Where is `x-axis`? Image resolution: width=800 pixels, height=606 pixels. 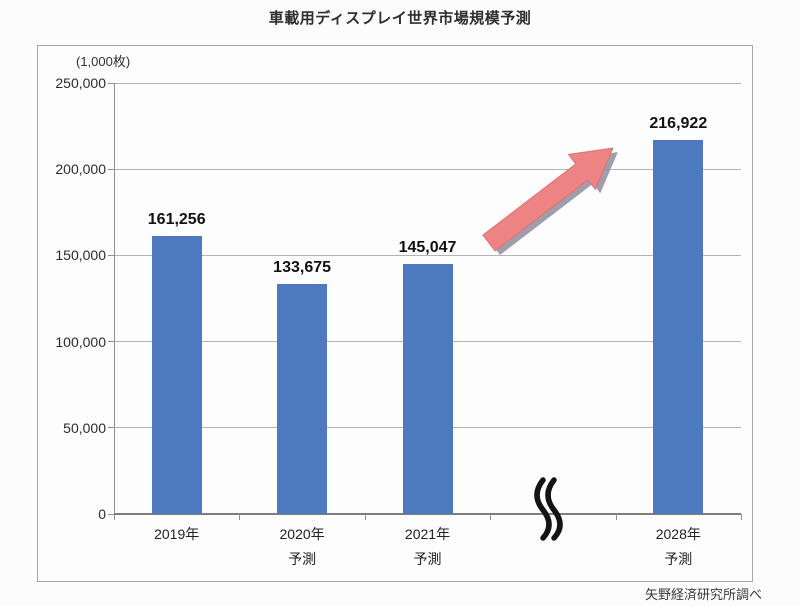 x-axis is located at coordinates (427, 514).